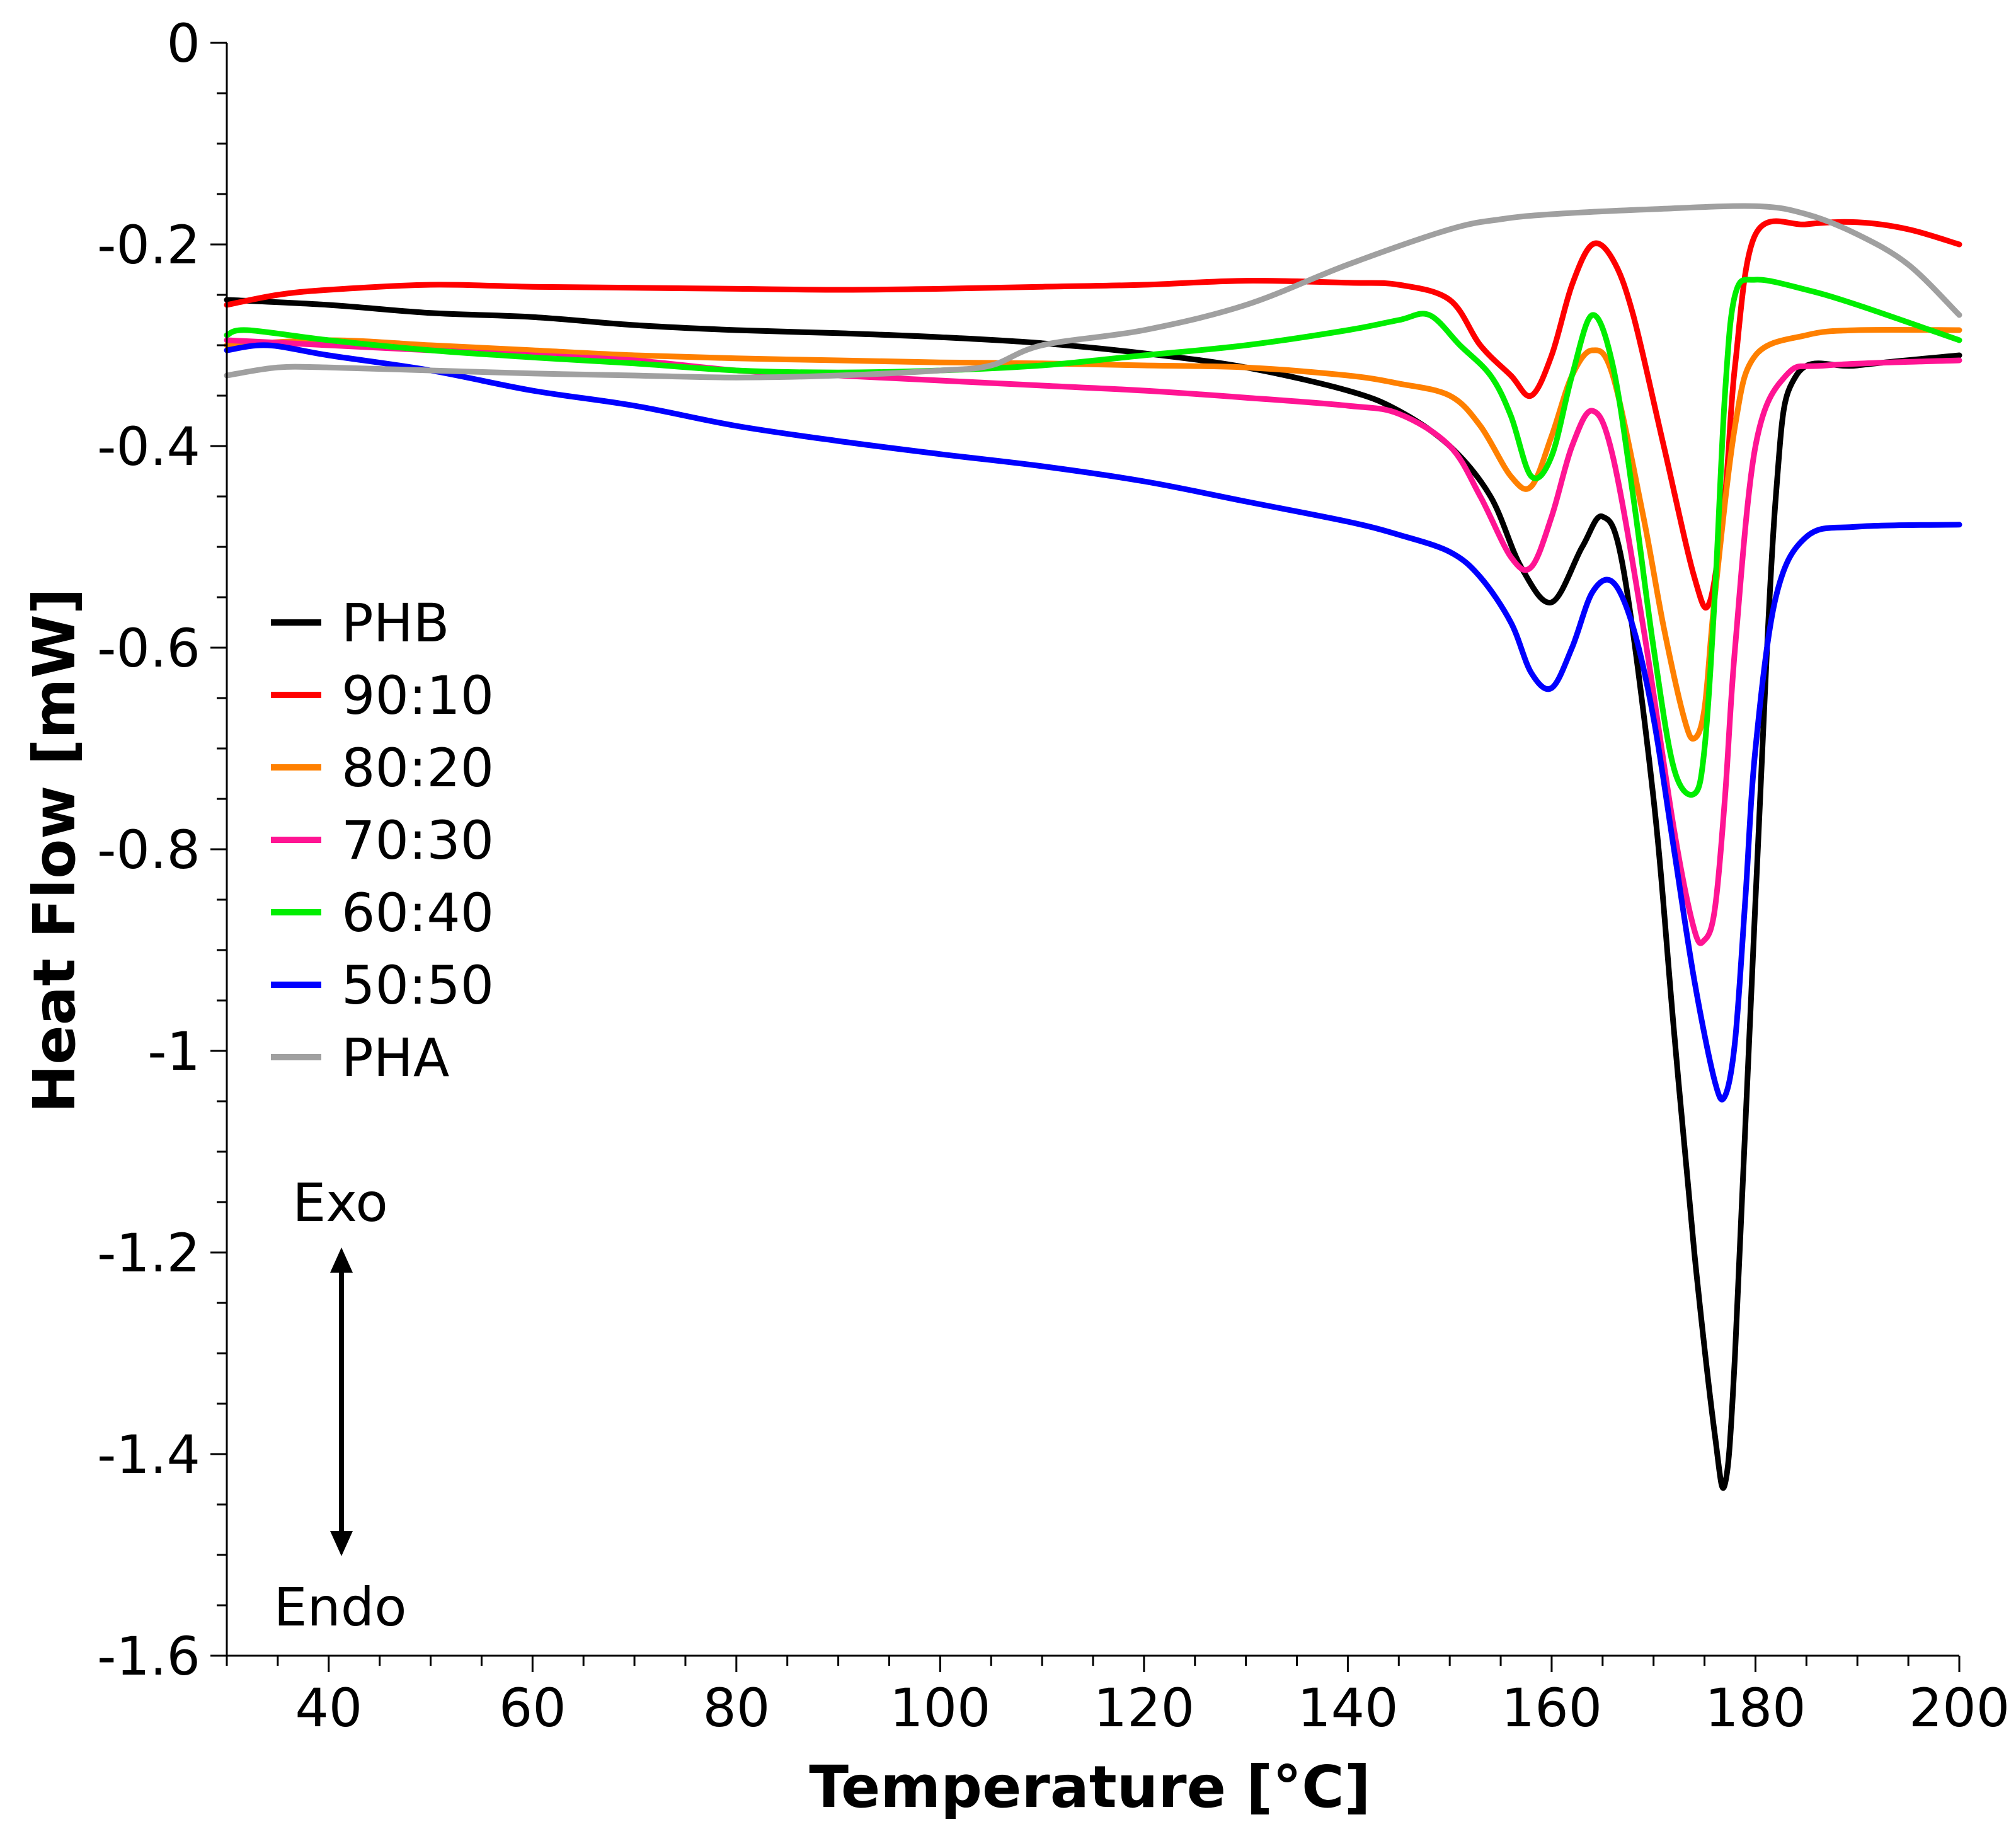  I want to click on y-tick-label: 0, so click(183, 43).